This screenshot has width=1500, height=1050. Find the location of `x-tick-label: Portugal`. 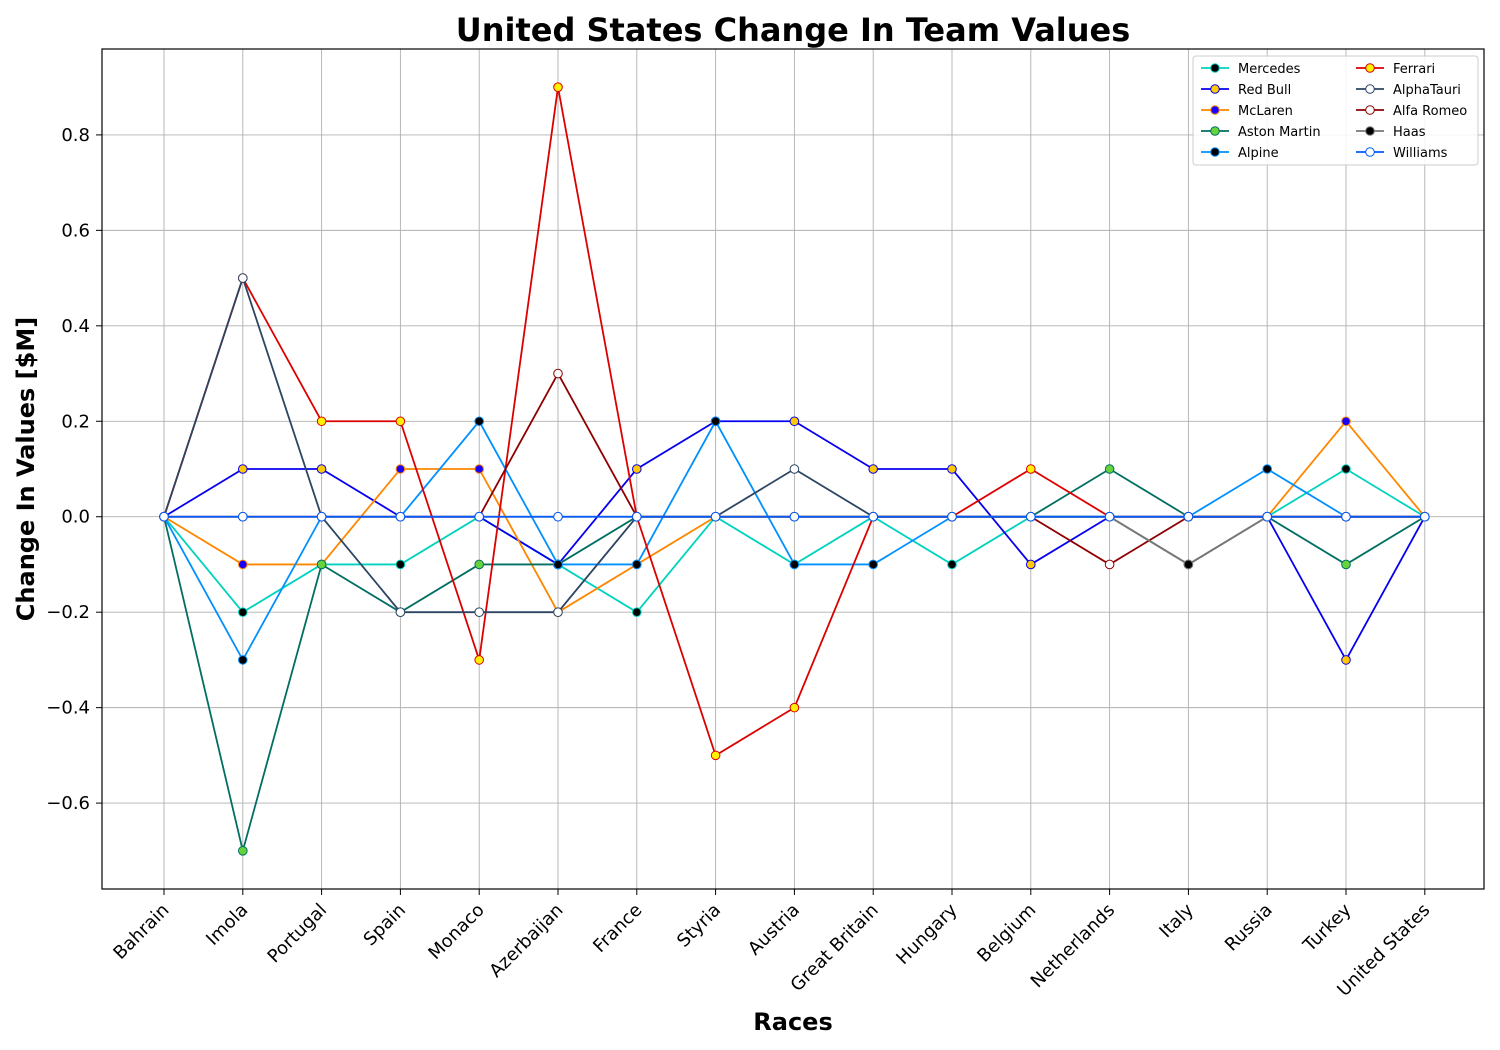

x-tick-label: Portugal is located at coordinates (298, 934).